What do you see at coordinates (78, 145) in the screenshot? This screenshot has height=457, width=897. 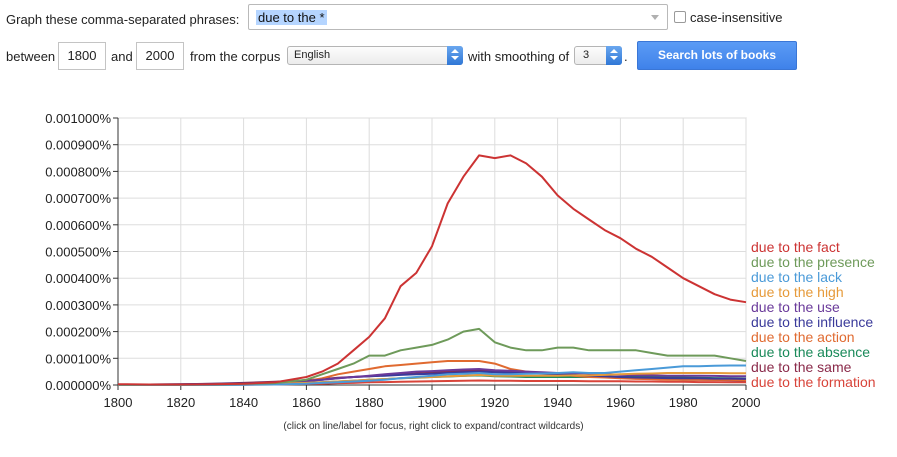 I see `y-tick-label: 0.000900%` at bounding box center [78, 145].